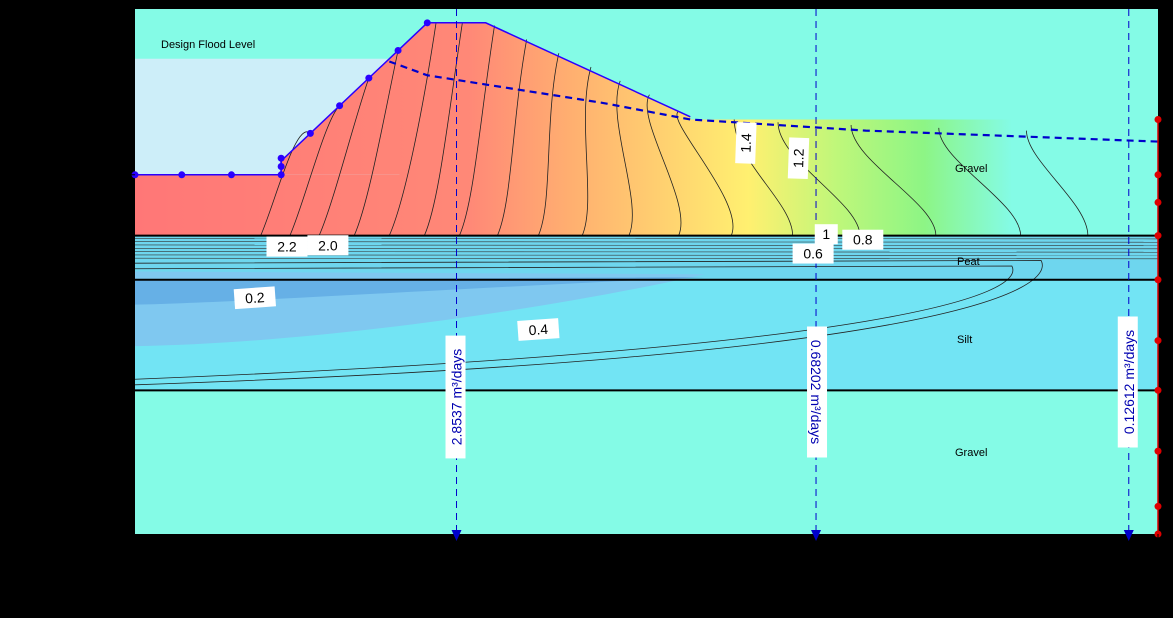 The height and width of the screenshot is (618, 1173). I want to click on flux-label-group: 2.8537 m³/days, so click(455, 397).